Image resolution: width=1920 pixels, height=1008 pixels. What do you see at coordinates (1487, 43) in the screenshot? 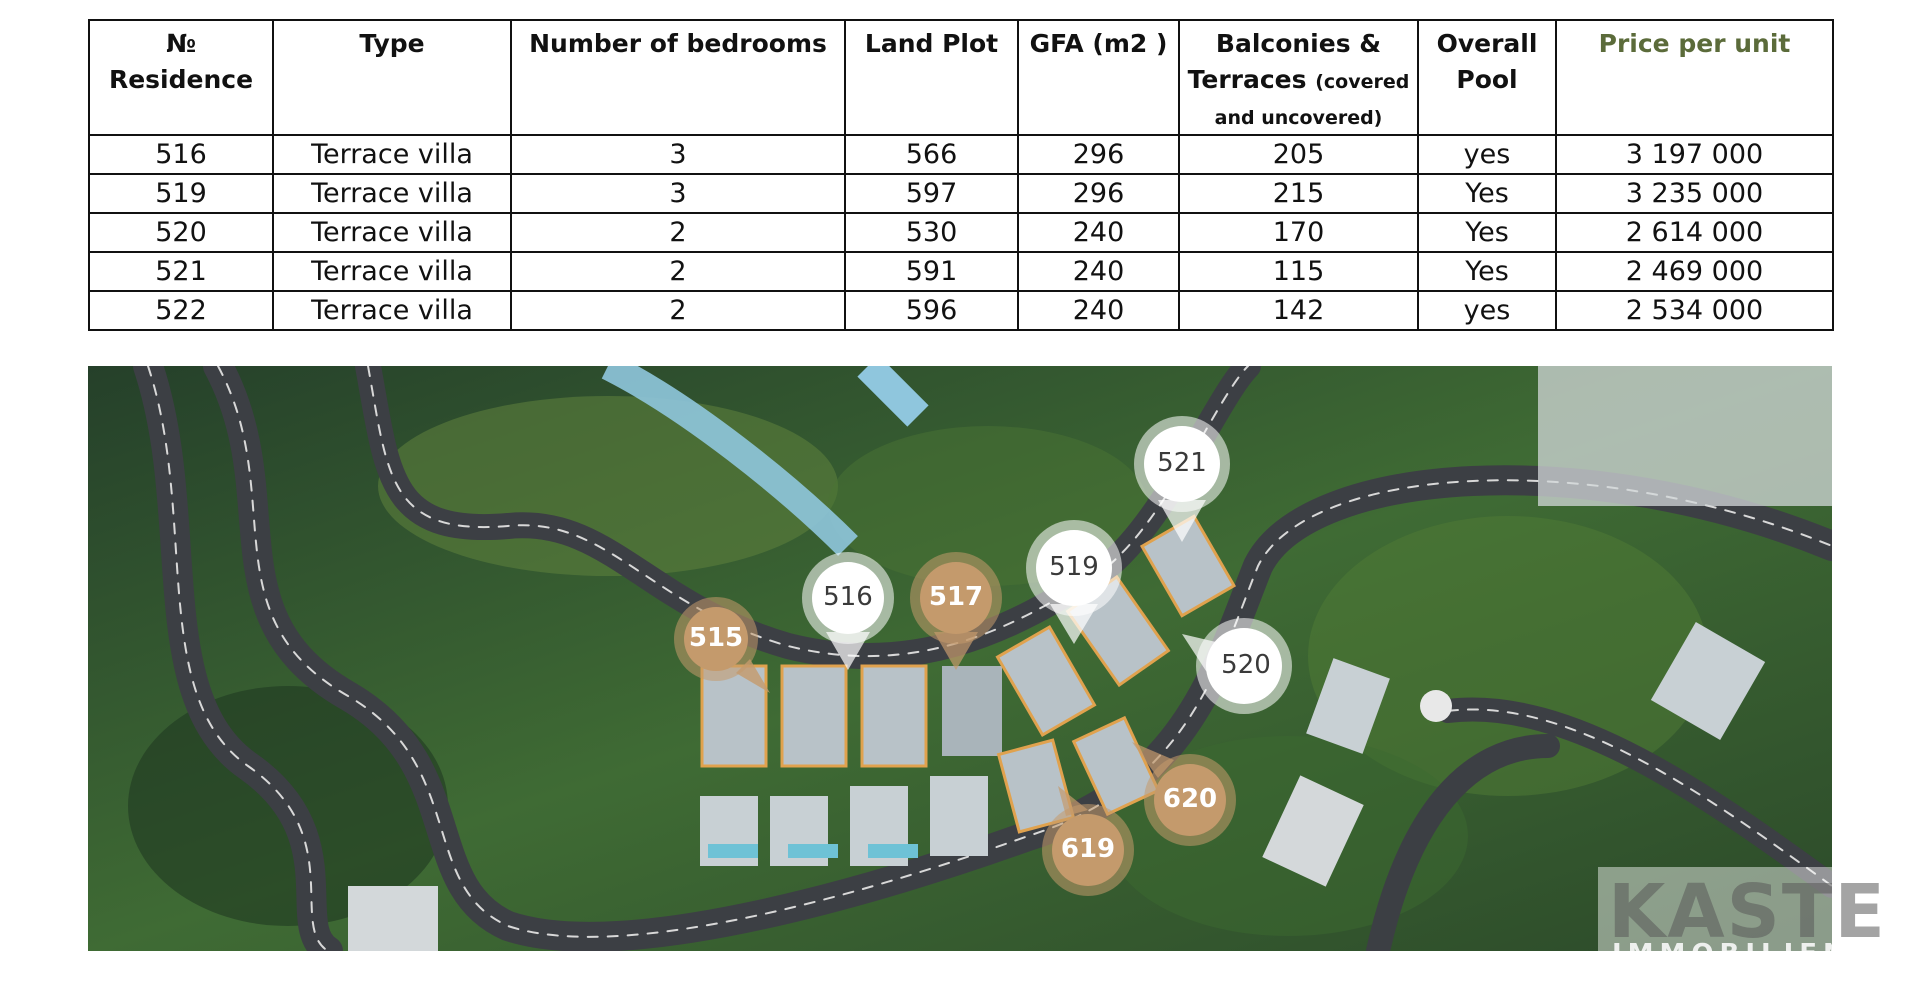
I see `header-pool-line1: Overall` at bounding box center [1487, 43].